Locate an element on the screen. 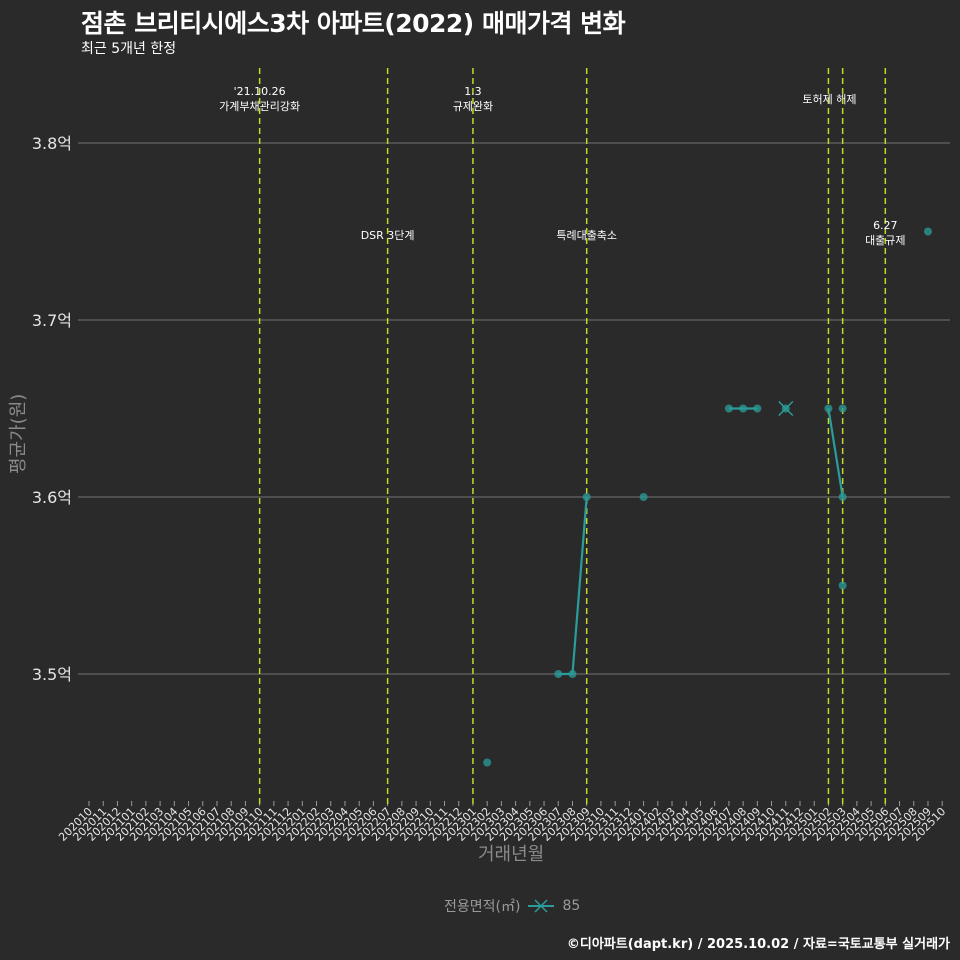 The height and width of the screenshot is (960, 960). y-tick-label: 3.8억 is located at coordinates (52, 143).